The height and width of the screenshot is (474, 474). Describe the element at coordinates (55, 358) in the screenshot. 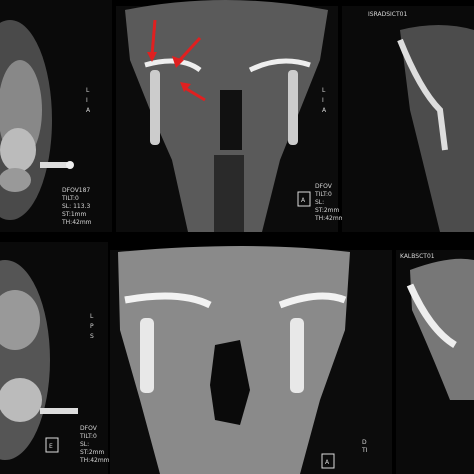

I see `panel-bottom-left: DFOV TILT:0 SL: ST:2mm TH:42mm E L P S` at that location.